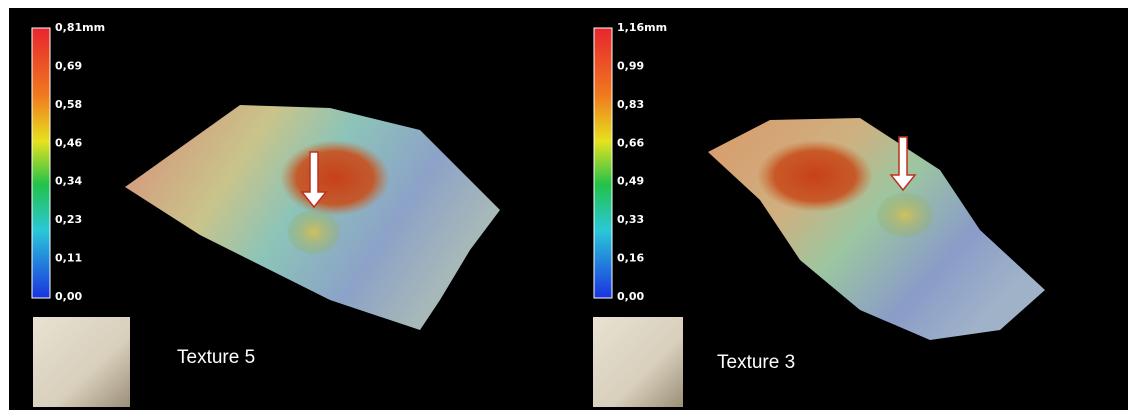 The image size is (1136, 419). I want to click on scale-label: 0,11, so click(68, 258).